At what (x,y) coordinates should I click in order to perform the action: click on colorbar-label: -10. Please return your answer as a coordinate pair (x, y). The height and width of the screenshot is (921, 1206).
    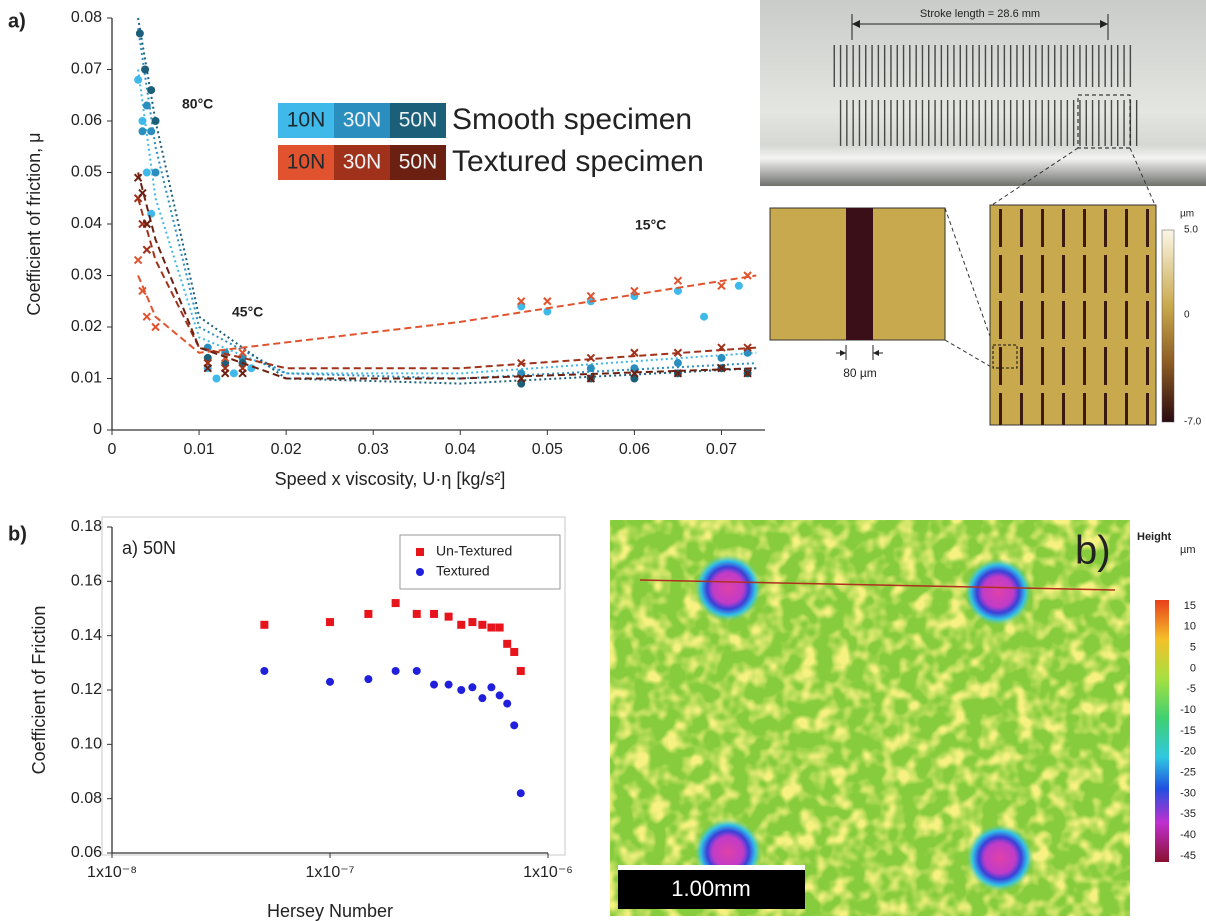
    Looking at the image, I should click on (1188, 710).